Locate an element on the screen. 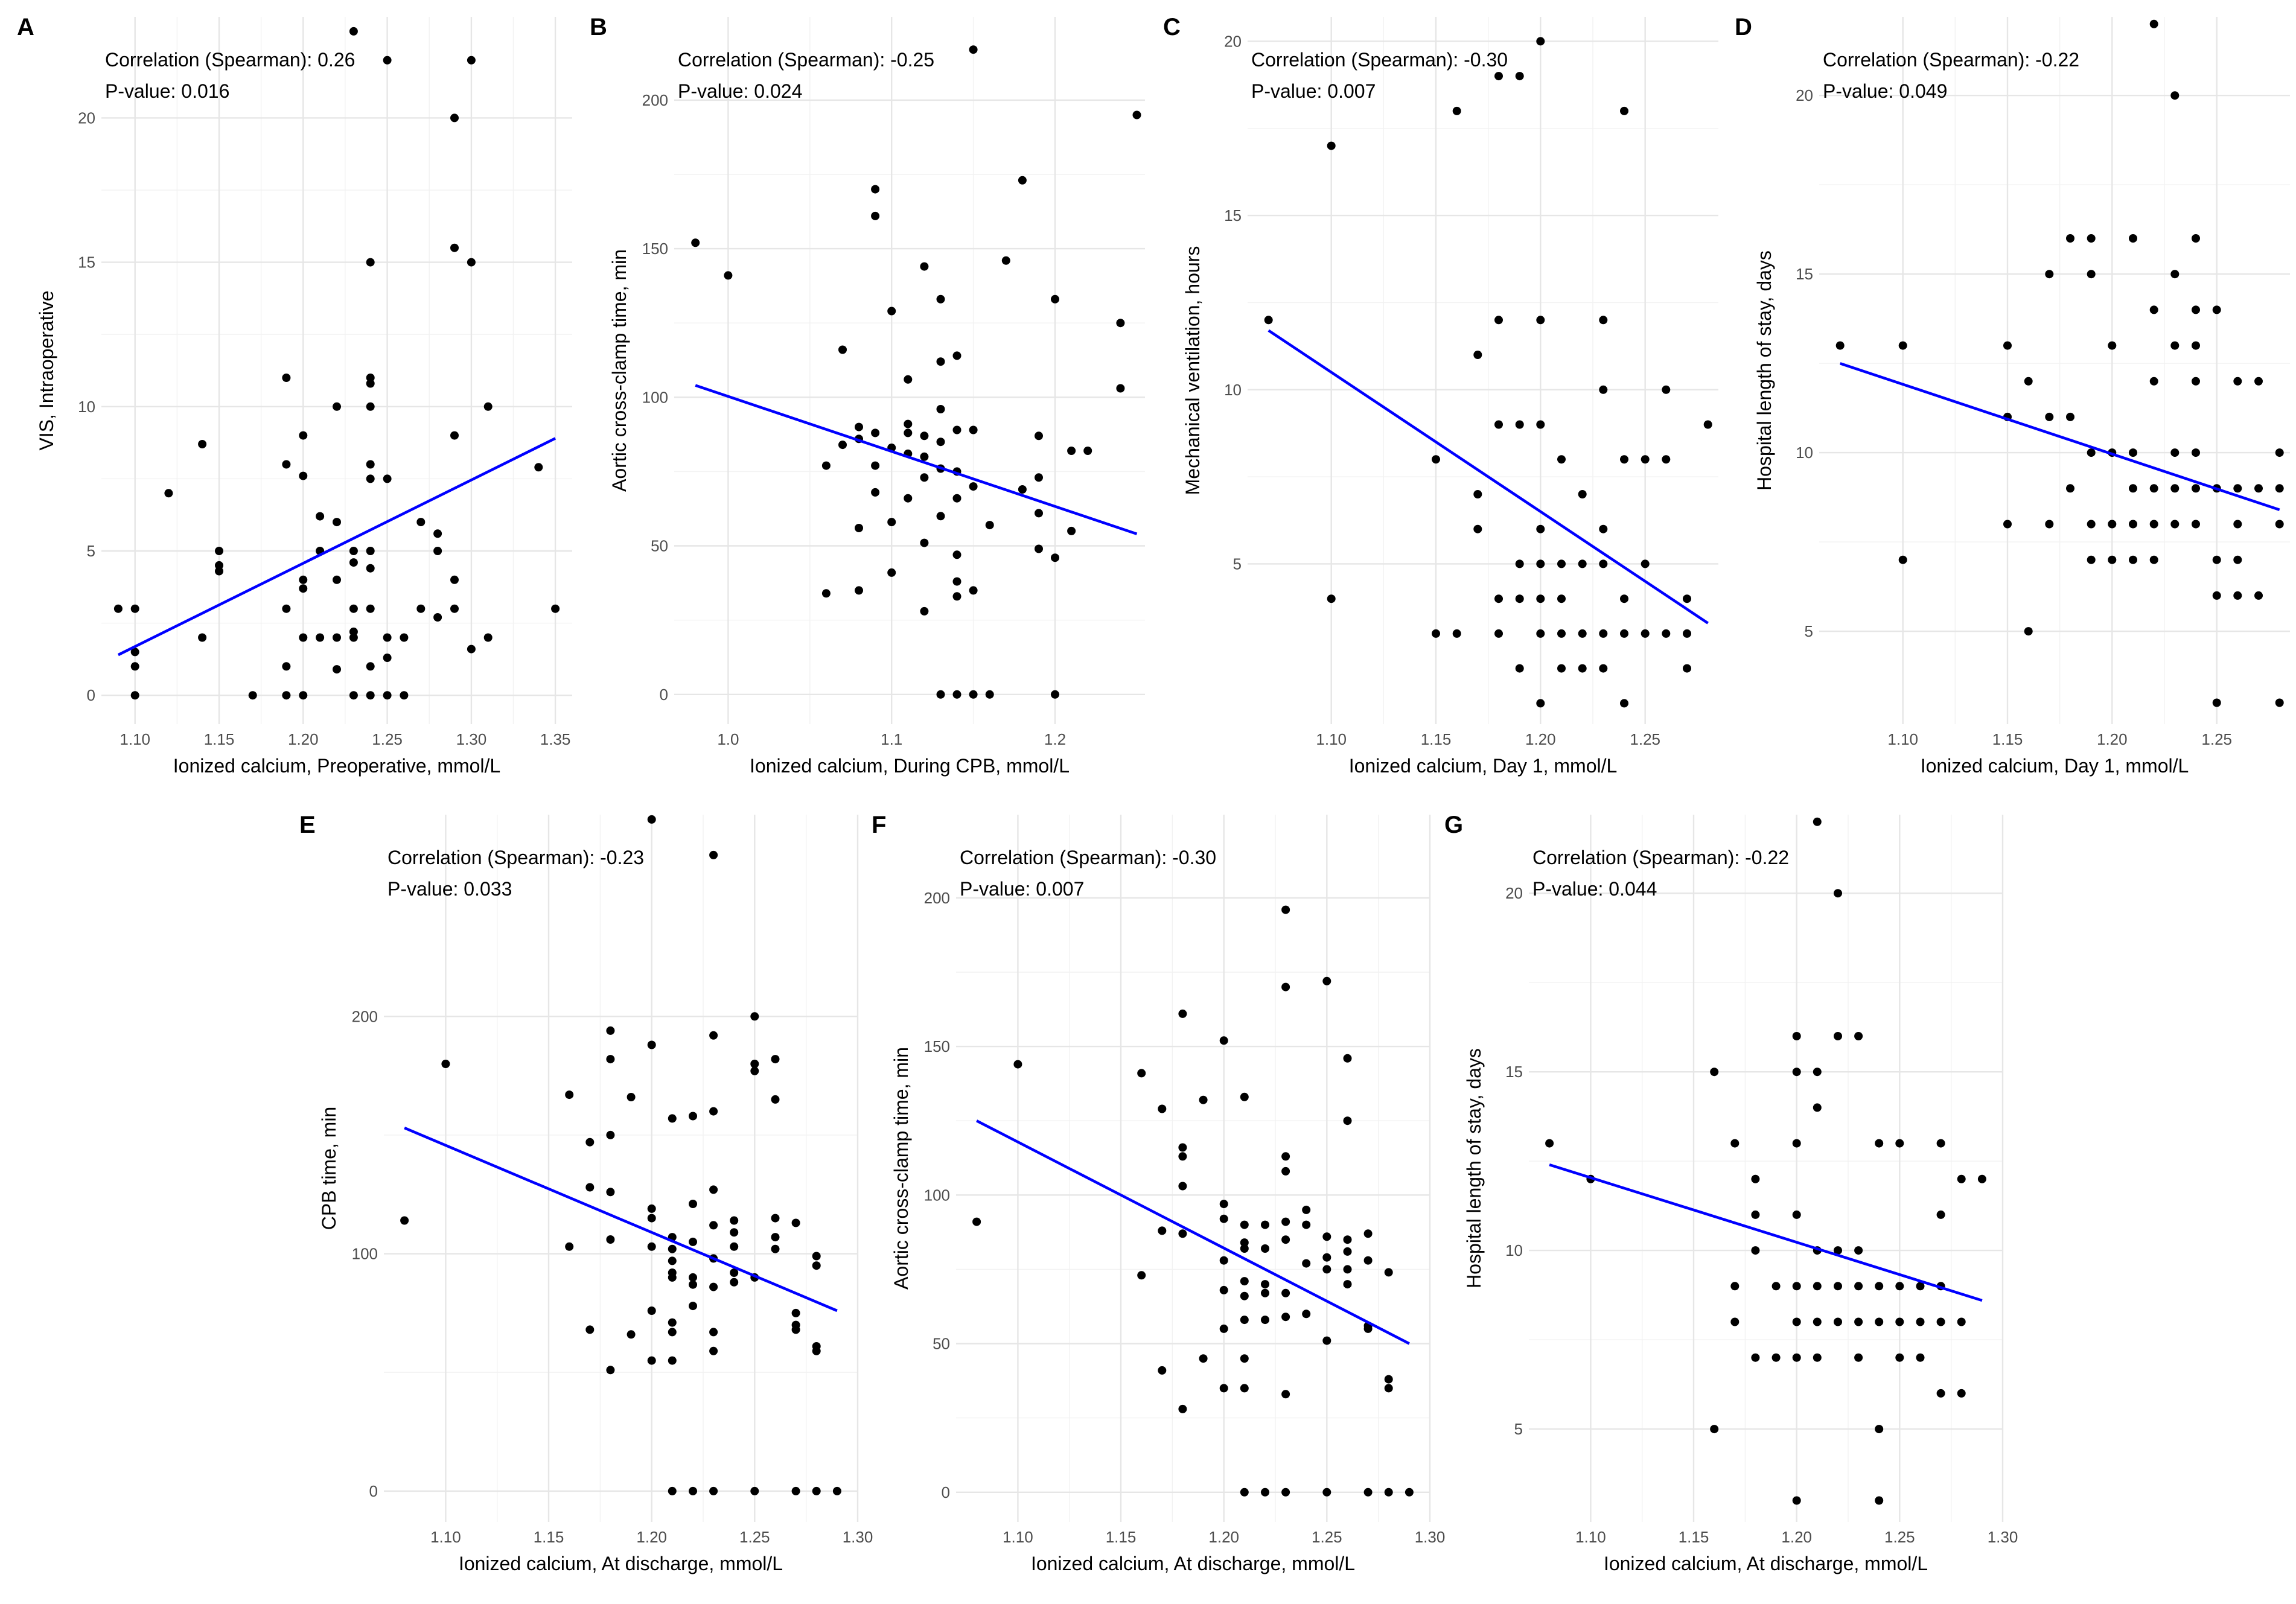 The image size is (2296, 1604). minor-gridlines is located at coordinates (1193, 1168).